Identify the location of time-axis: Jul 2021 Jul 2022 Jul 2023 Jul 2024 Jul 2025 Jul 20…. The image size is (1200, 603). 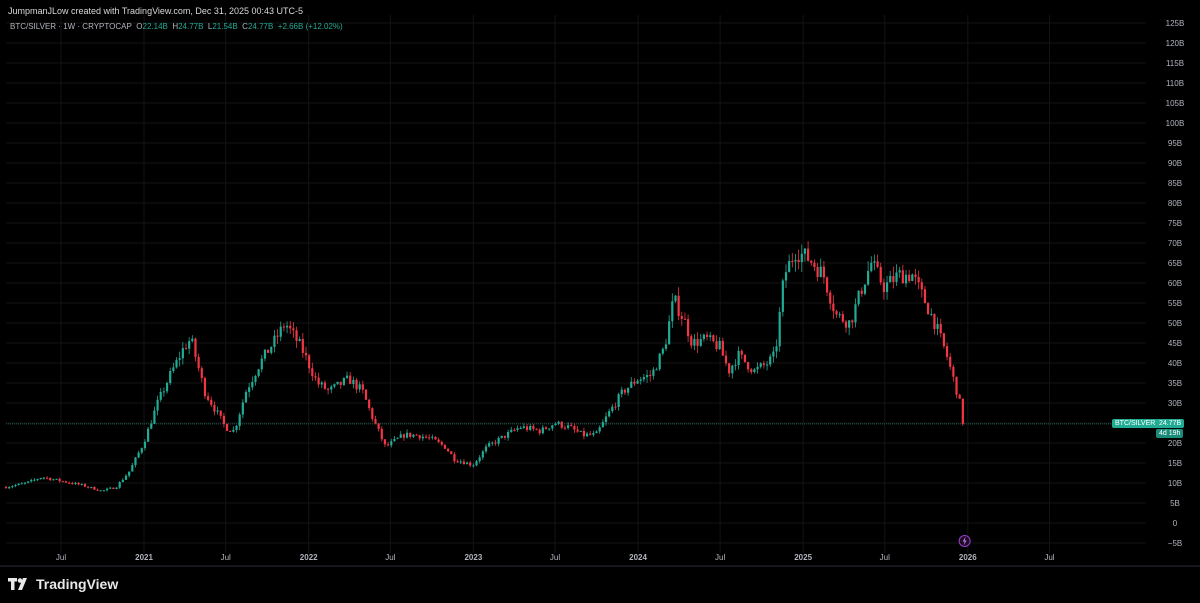
(600, 560).